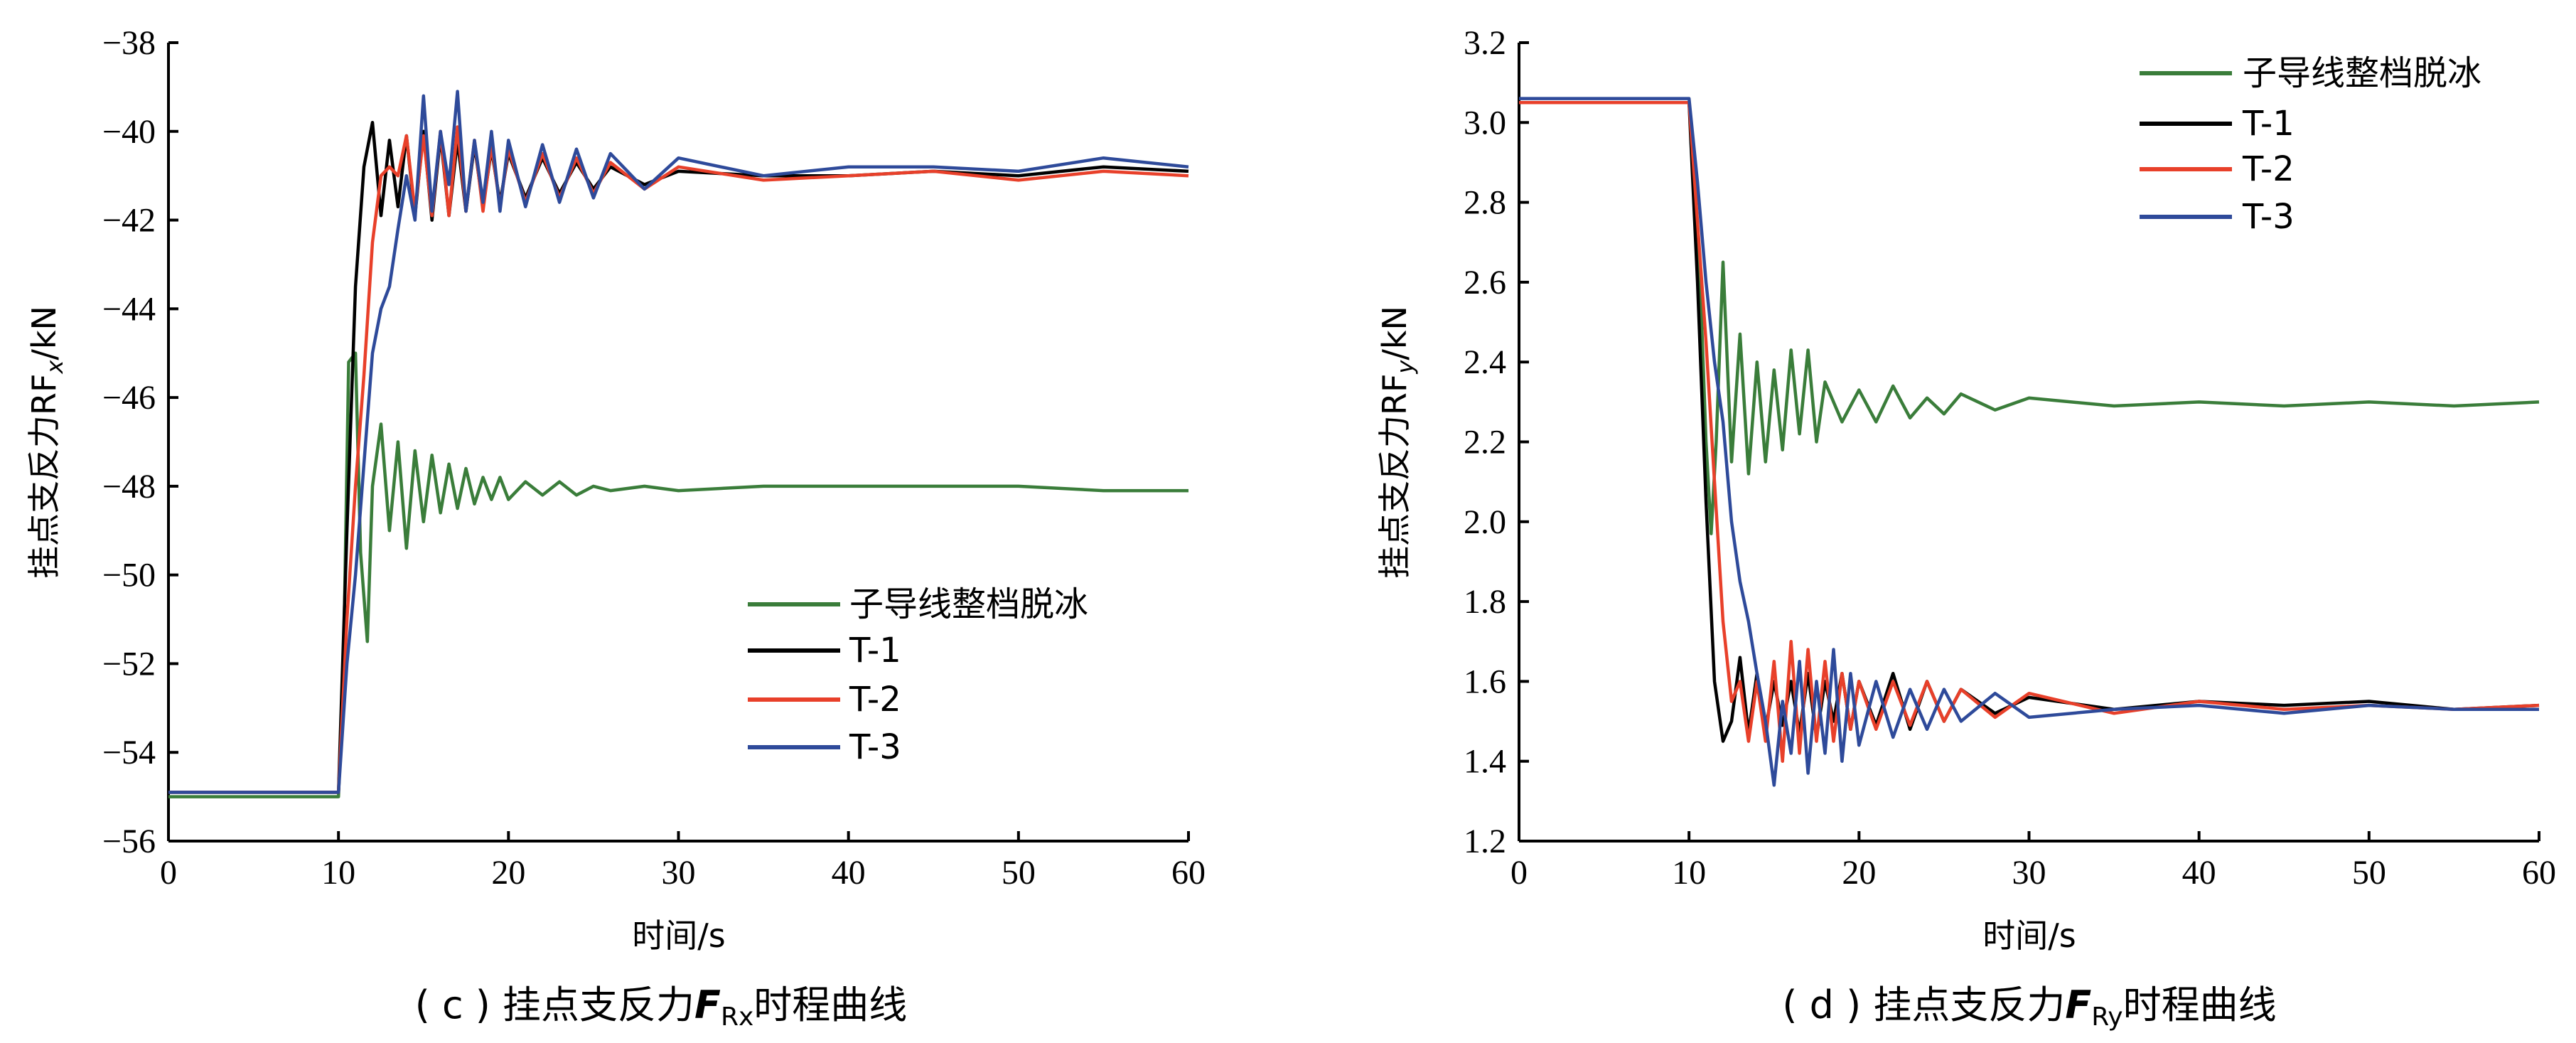  Describe the element at coordinates (129, 221) in the screenshot. I see `chart-c-y-tick-label: −42` at that location.